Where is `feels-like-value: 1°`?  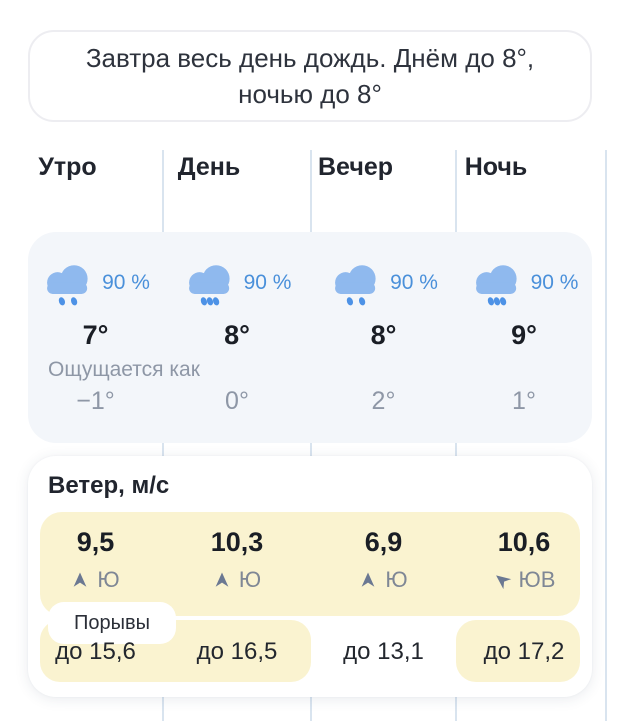
feels-like-value: 1° is located at coordinates (524, 400).